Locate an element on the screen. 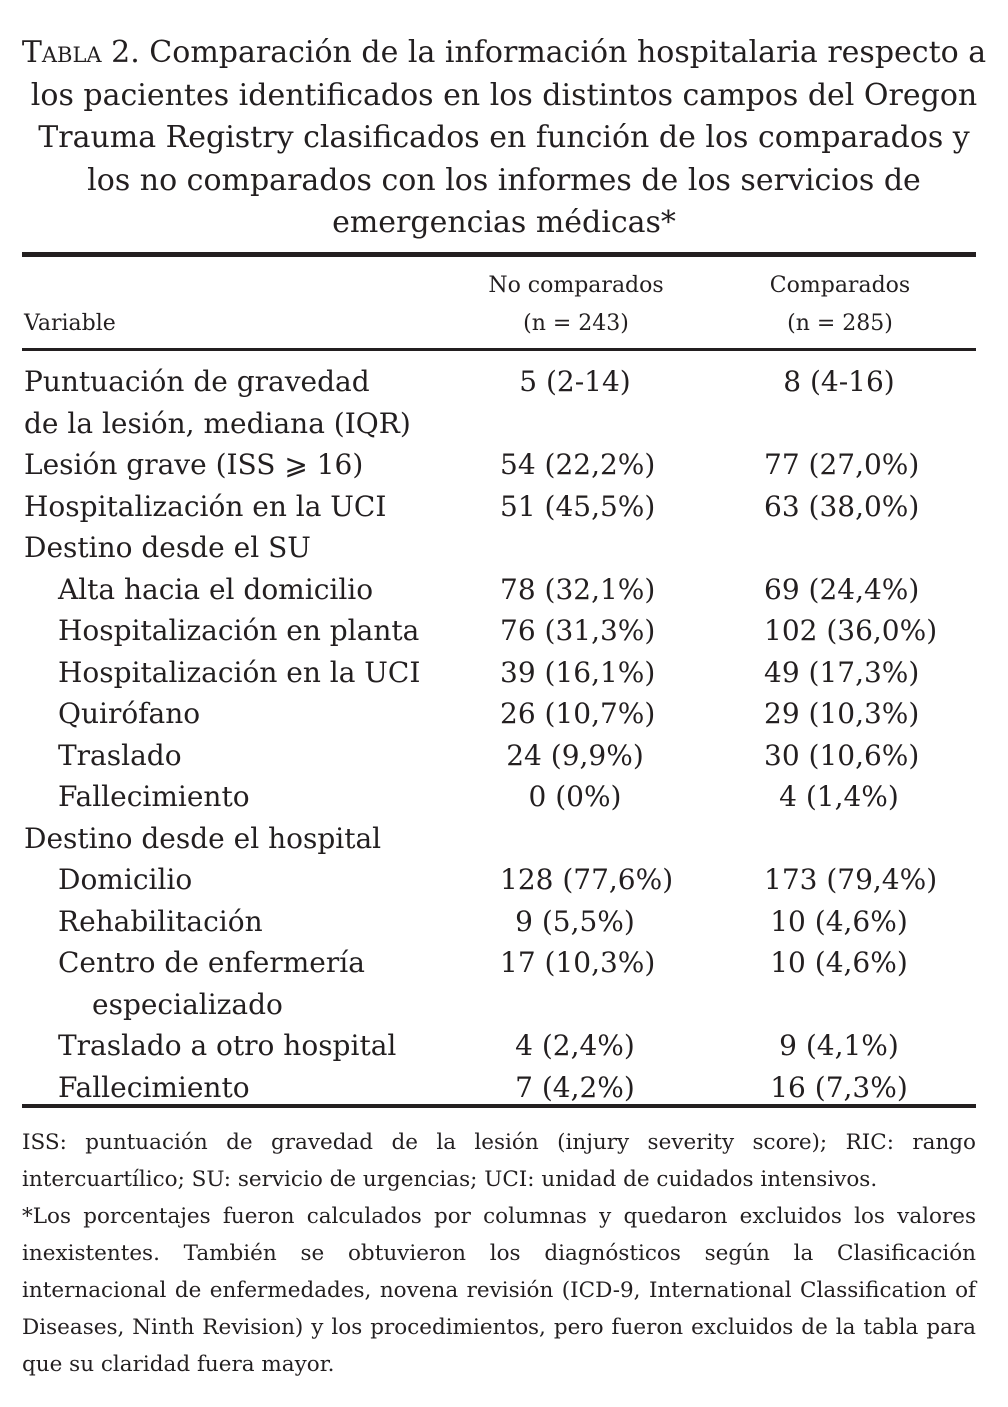 The image size is (1008, 1407). cell-no-comparados: 39 (16,1%) is located at coordinates (578, 672).